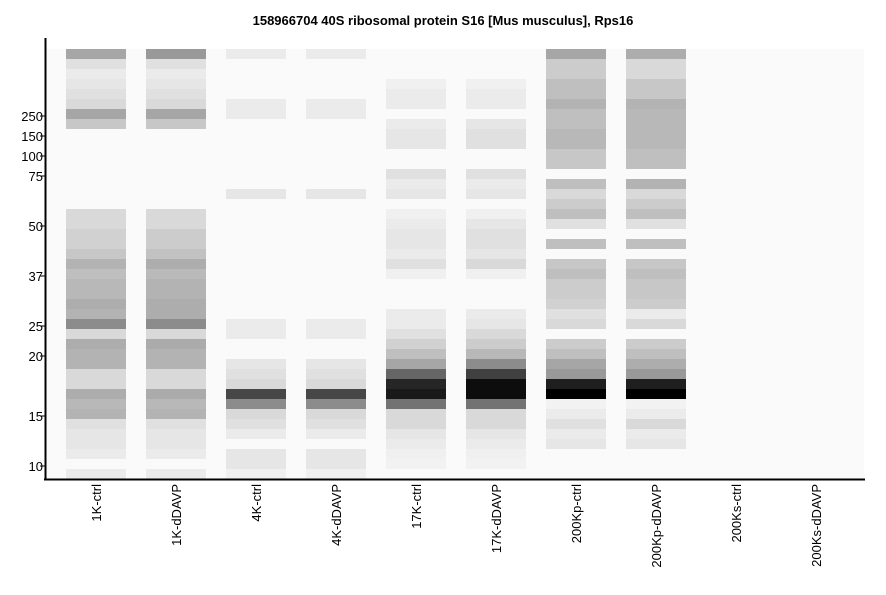 This screenshot has width=886, height=595. I want to click on lane-label-200Ks-ctrl: 200Ks-ctrl, so click(736, 513).